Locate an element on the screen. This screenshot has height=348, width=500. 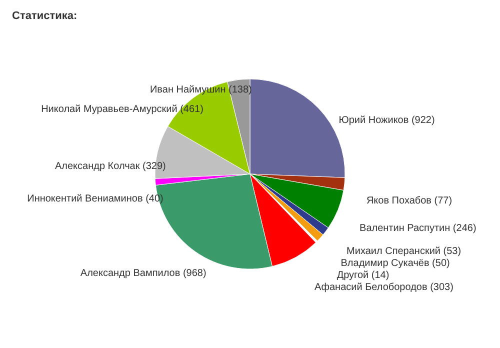
slice-label: Александр Колчак (329) is located at coordinates (110, 166).